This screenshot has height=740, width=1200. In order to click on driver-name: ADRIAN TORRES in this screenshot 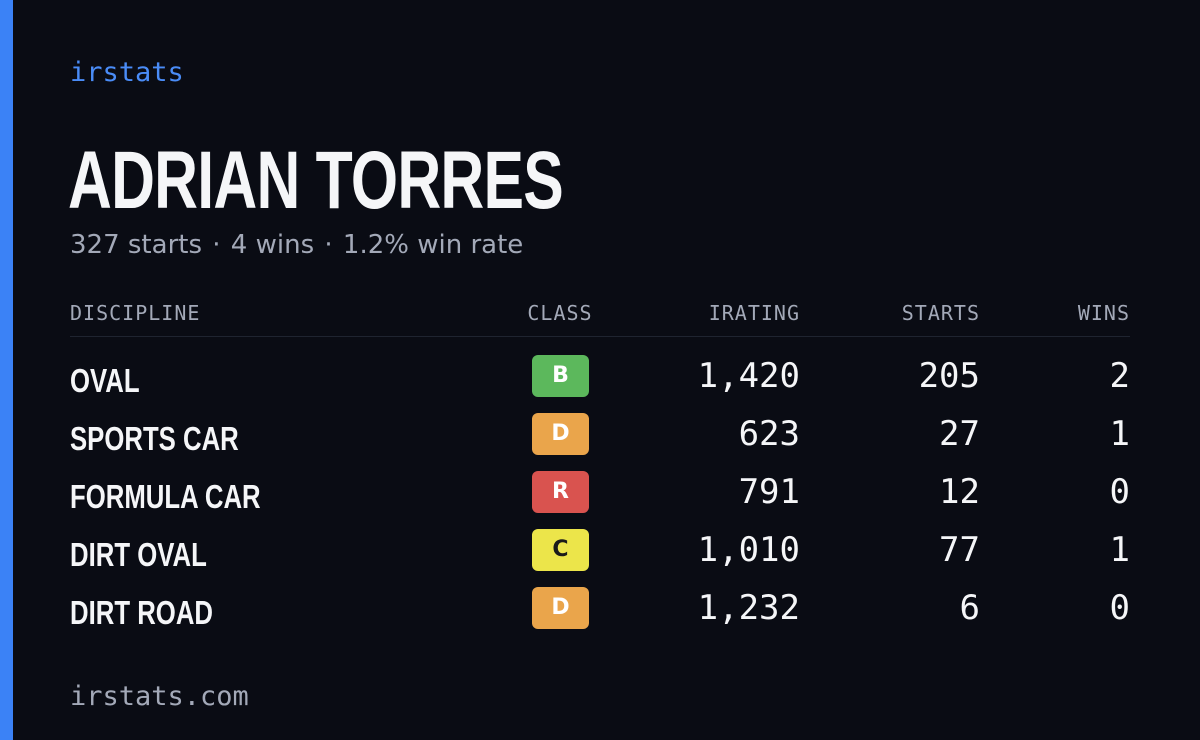, I will do `click(316, 180)`.